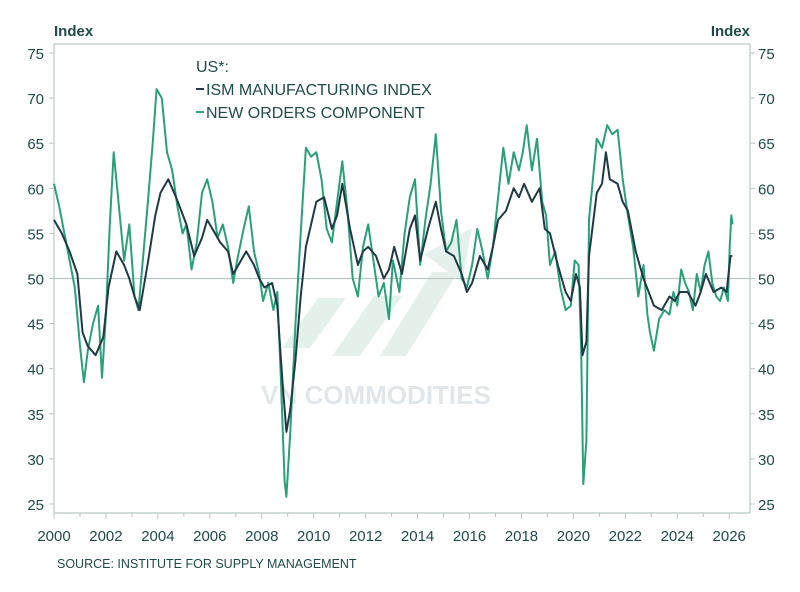 The height and width of the screenshot is (592, 800). What do you see at coordinates (417, 536) in the screenshot?
I see `x-tick-label: 2014` at bounding box center [417, 536].